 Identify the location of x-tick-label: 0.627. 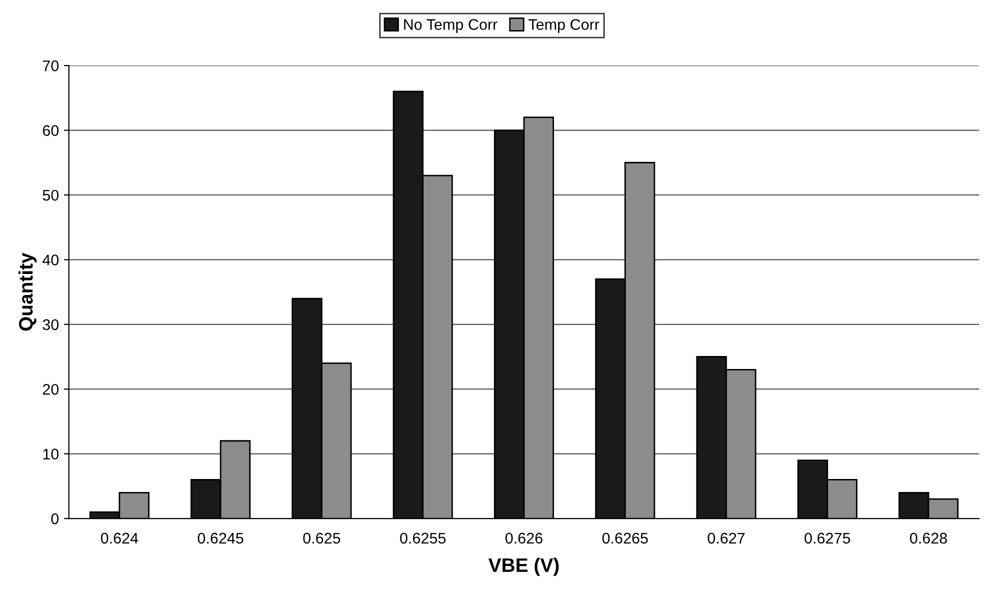
(726, 538).